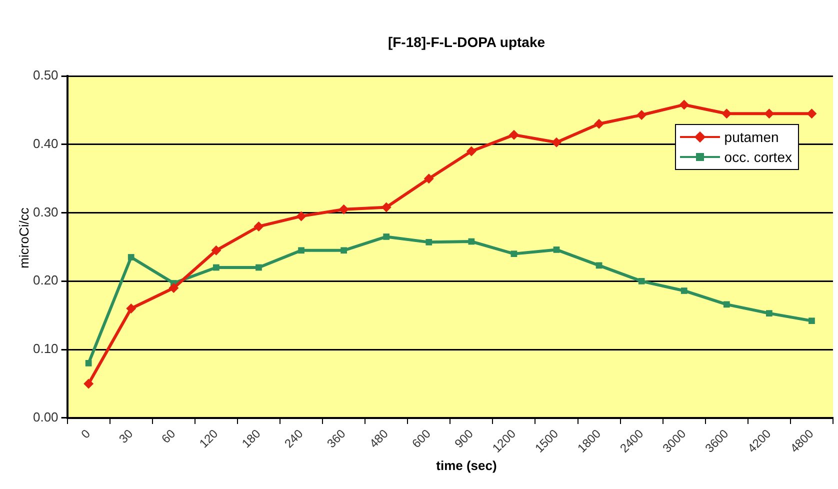  Describe the element at coordinates (466, 42) in the screenshot. I see `chart-title: [F-18]-F-L-DOPA uptake` at that location.